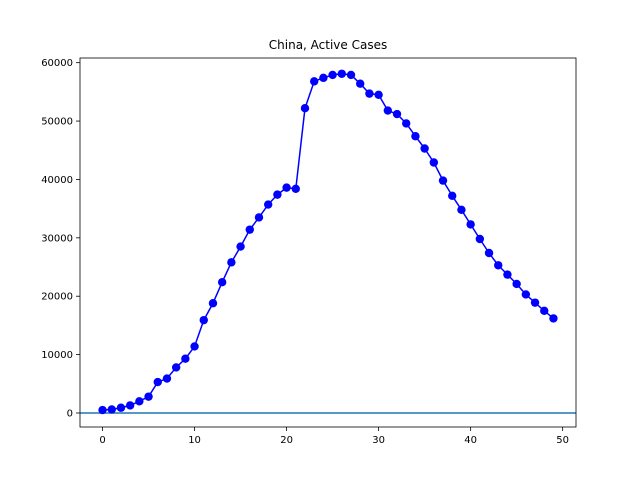 Image resolution: width=640 pixels, height=480 pixels. Describe the element at coordinates (378, 440) in the screenshot. I see `x-tick-label: 30` at that location.